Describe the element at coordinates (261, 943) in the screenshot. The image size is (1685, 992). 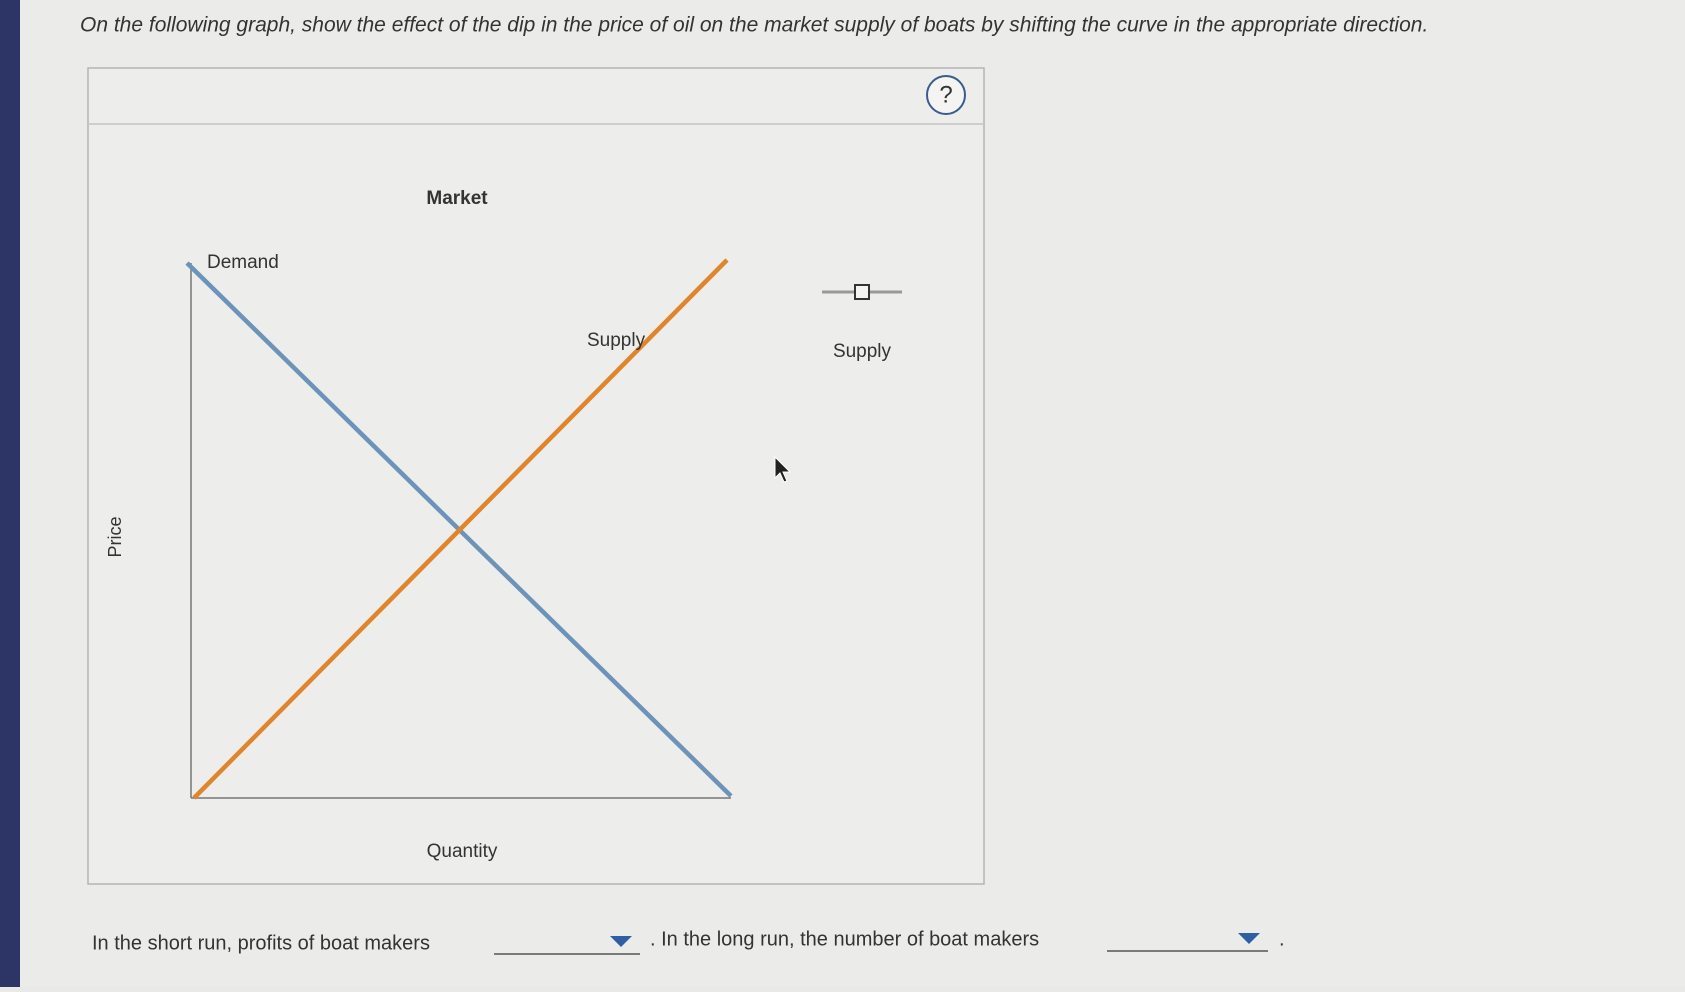
I see `answer-text-1: In the short run, profits of boat makers` at that location.